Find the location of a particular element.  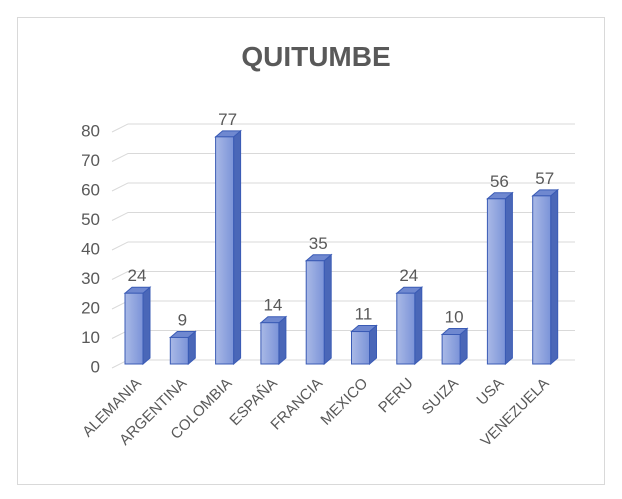

y-tick-label: 40 is located at coordinates (90, 248).